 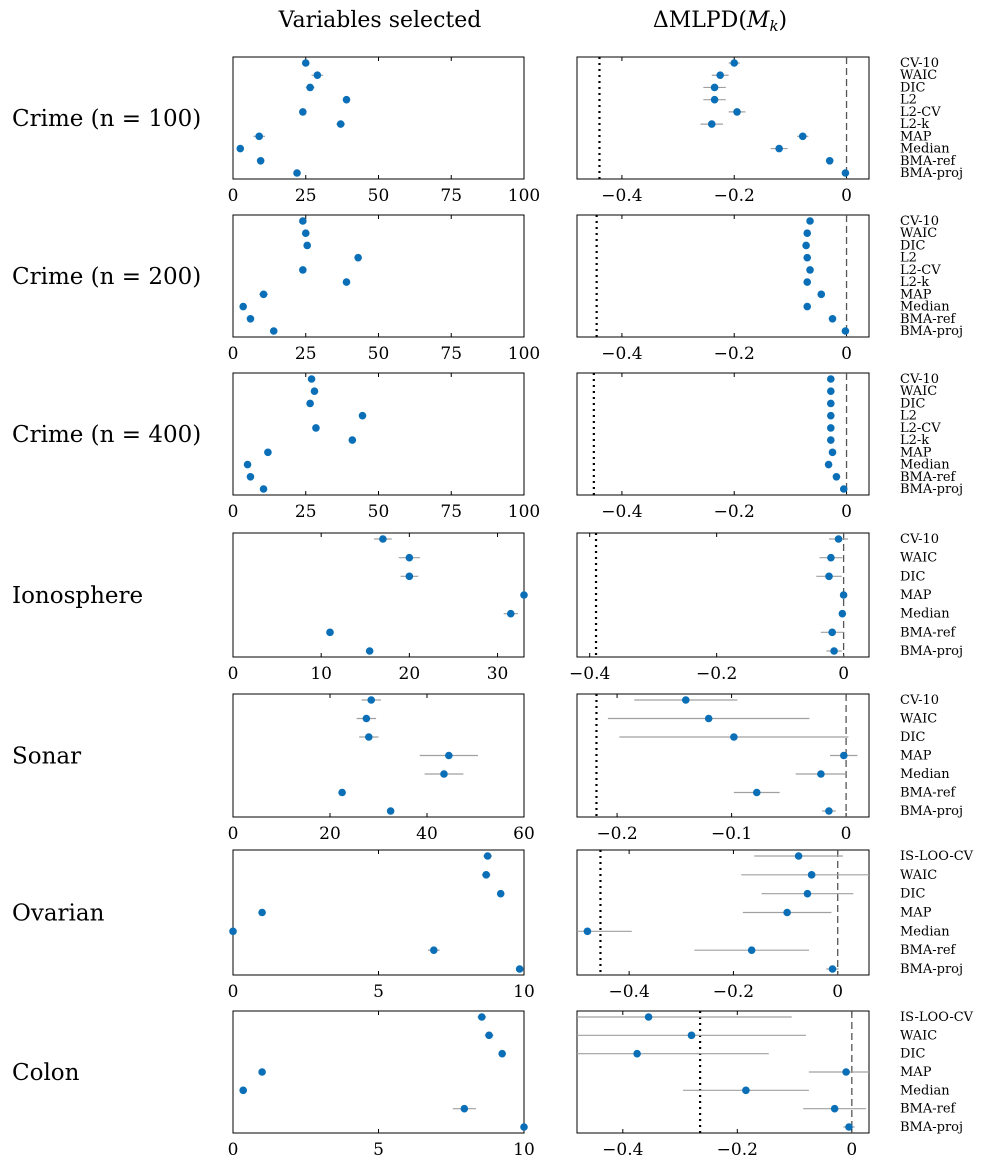 I want to click on method-label: DIC, so click(x=913, y=245).